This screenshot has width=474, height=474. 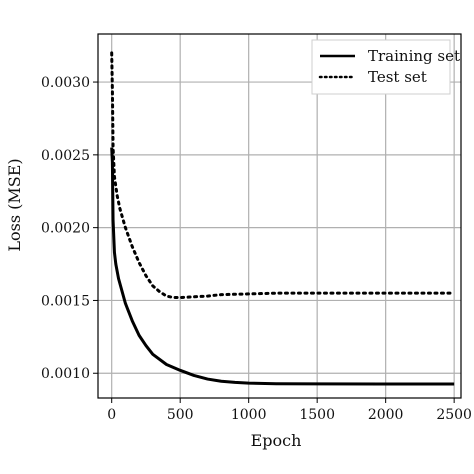 What do you see at coordinates (65, 156) in the screenshot?
I see `y-tick-label-3: 0.0025` at bounding box center [65, 156].